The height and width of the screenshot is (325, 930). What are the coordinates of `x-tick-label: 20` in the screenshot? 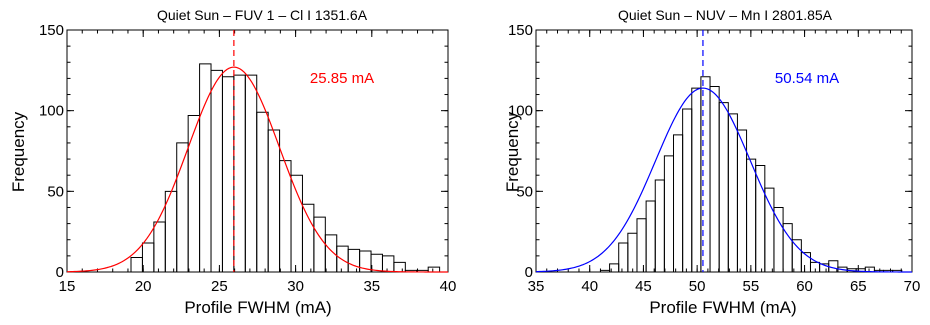 It's located at (143, 286).